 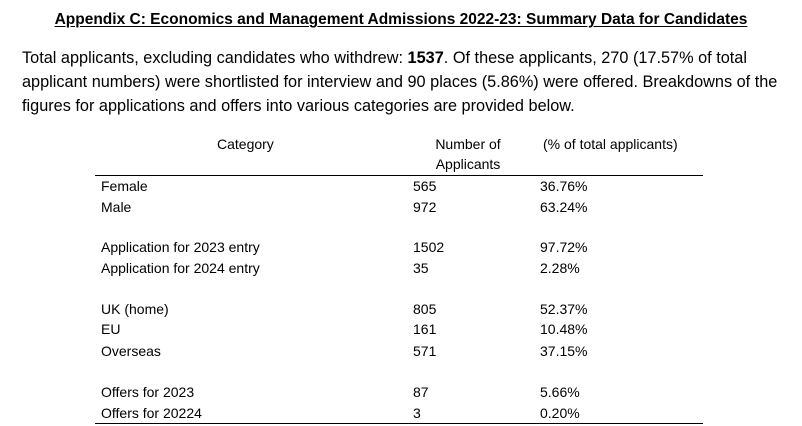 What do you see at coordinates (148, 392) in the screenshot?
I see `row-label-offers-2023: Offers for 2023` at bounding box center [148, 392].